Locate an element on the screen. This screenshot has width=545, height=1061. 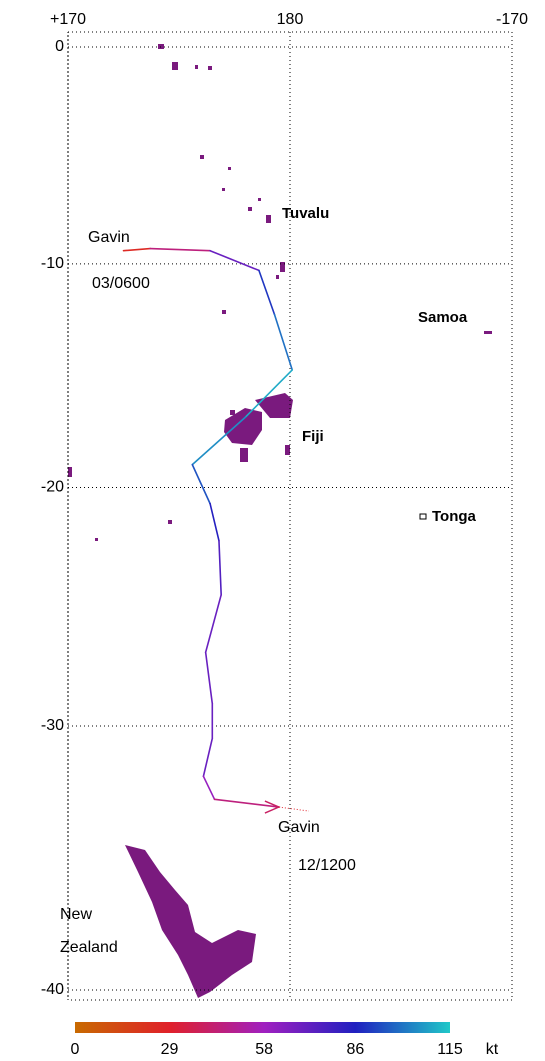
storm-time: 03/0600 is located at coordinates (121, 283).